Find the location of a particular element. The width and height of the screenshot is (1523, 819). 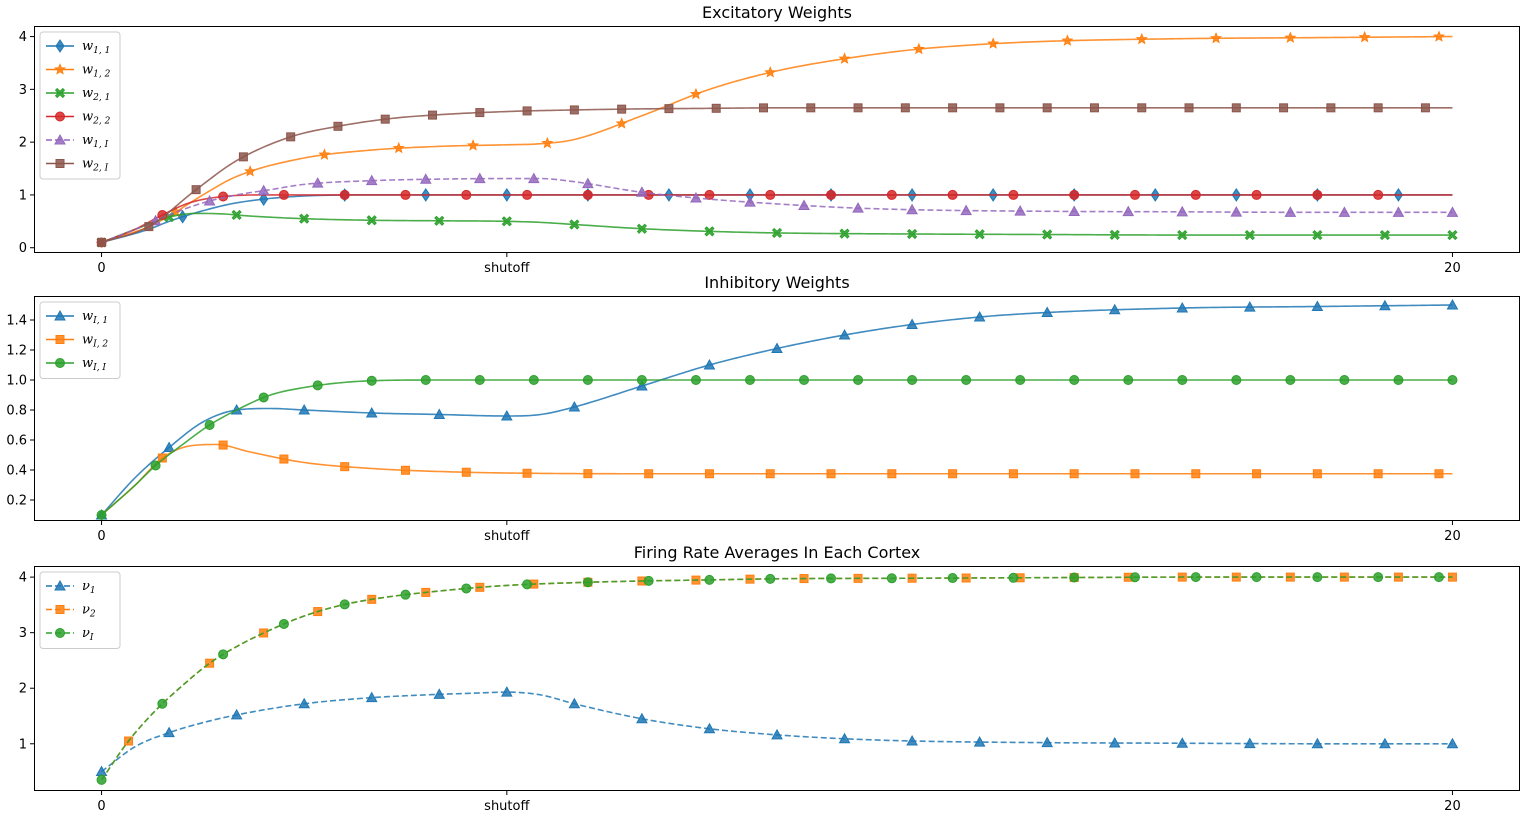

y-tick-label: 0.8 is located at coordinates (16, 411).